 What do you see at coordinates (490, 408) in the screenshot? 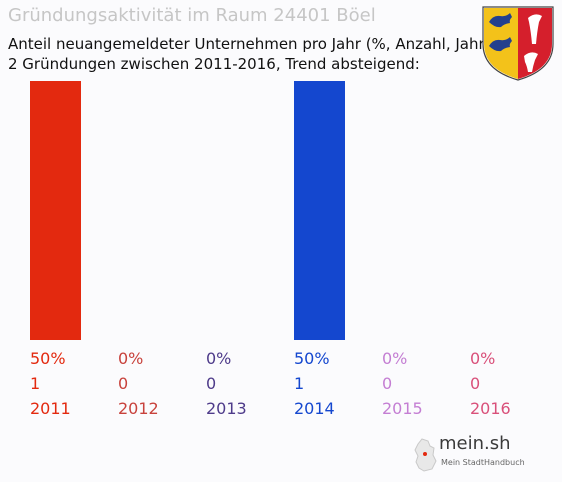
I see `year-label-2016: 2016` at bounding box center [490, 408].